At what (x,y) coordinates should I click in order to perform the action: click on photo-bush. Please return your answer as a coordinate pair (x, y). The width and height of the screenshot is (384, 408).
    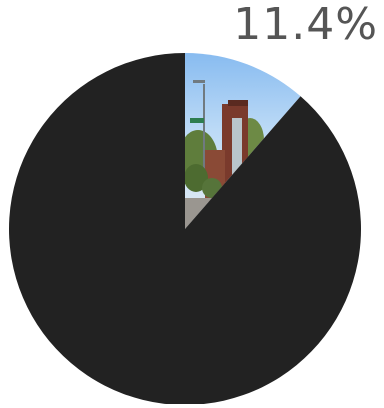
    Looking at the image, I should click on (196, 178).